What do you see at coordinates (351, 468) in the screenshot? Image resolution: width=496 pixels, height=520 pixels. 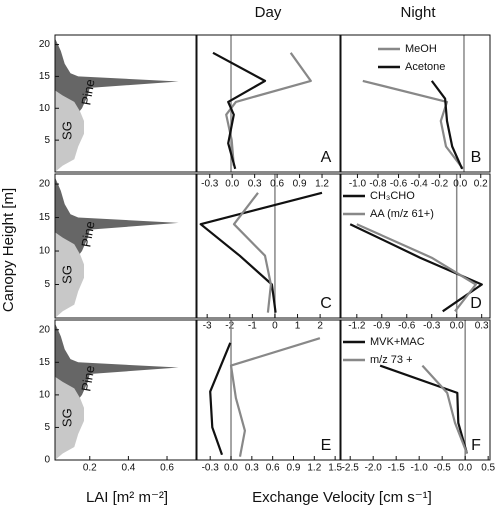 I see `x-tick-label: -2.5` at bounding box center [351, 468].